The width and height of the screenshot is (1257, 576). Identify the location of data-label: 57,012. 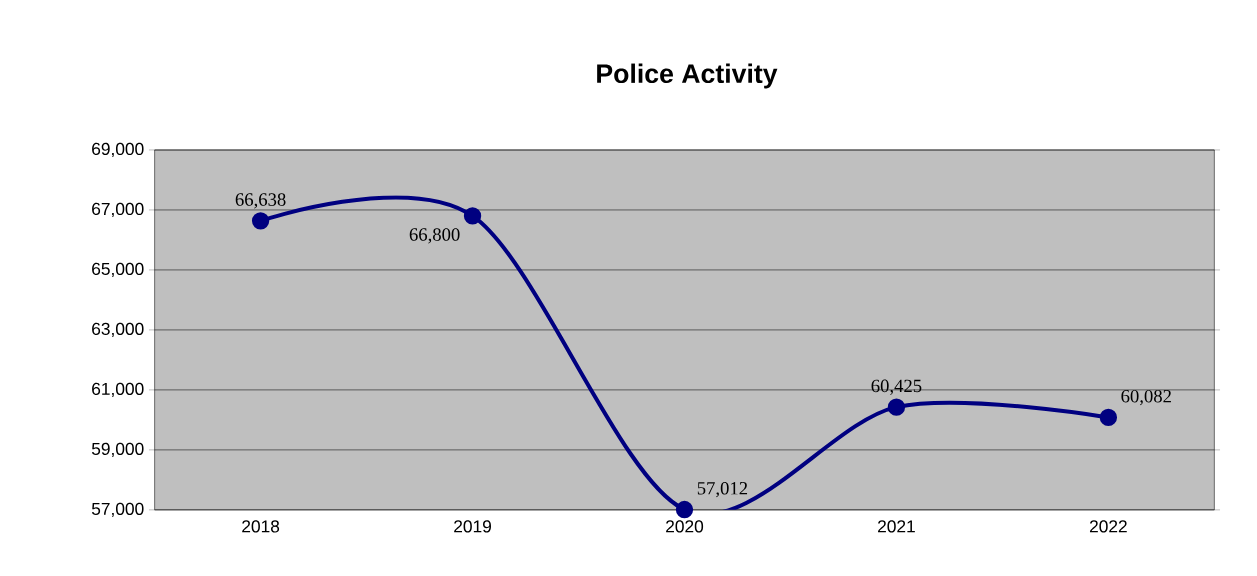
(722, 490).